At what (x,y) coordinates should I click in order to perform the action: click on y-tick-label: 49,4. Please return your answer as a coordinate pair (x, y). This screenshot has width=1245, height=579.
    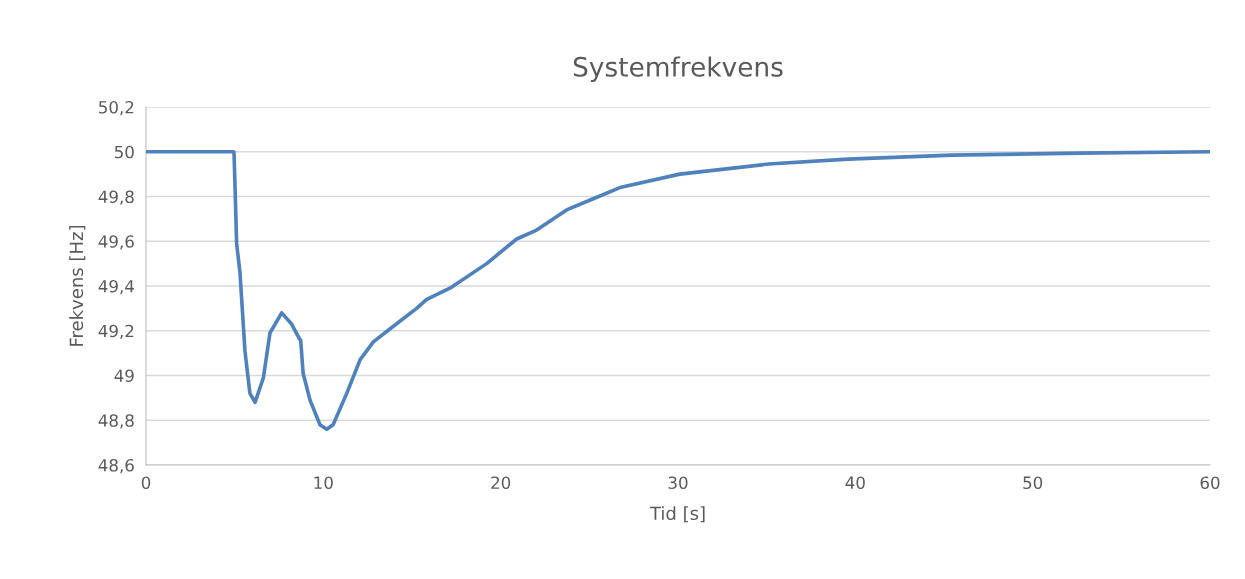
    Looking at the image, I should click on (116, 287).